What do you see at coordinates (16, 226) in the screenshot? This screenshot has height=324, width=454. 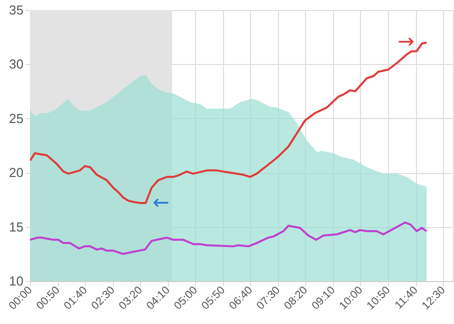 I see `y-tick-label: 15` at bounding box center [16, 226].